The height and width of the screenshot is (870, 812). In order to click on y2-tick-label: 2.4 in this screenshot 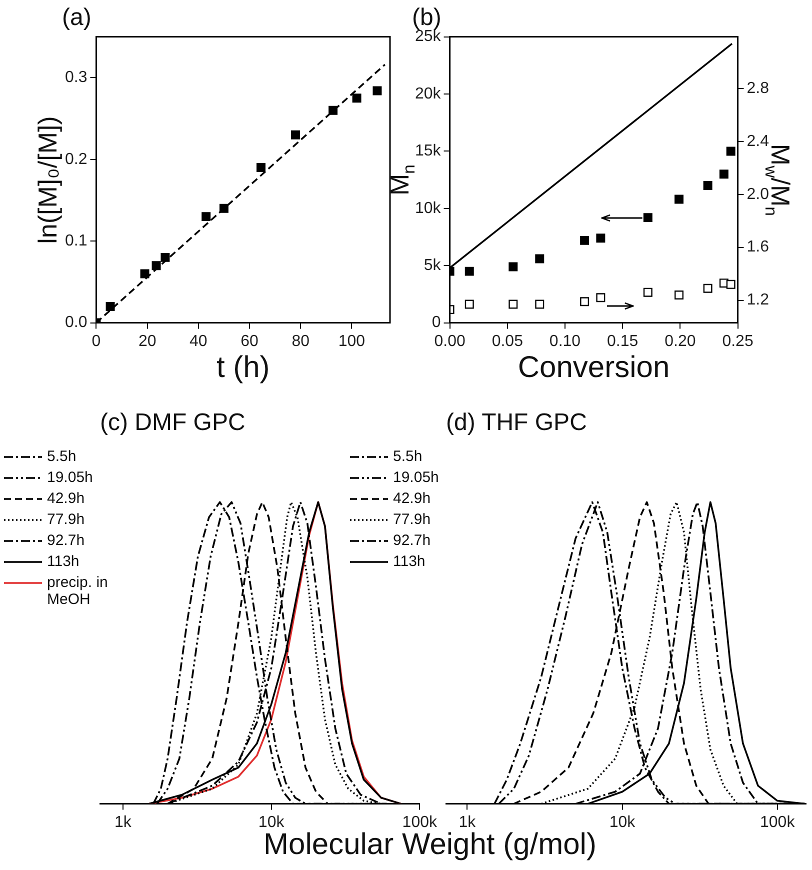, I will do `click(758, 141)`.